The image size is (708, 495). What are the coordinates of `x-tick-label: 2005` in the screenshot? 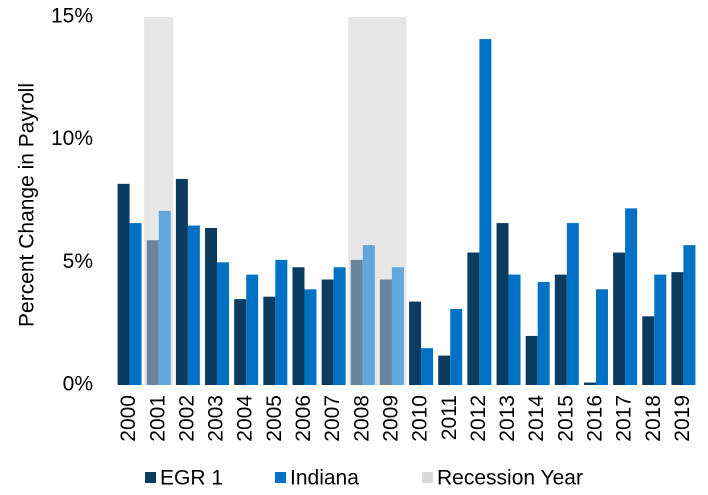 It's located at (274, 418).